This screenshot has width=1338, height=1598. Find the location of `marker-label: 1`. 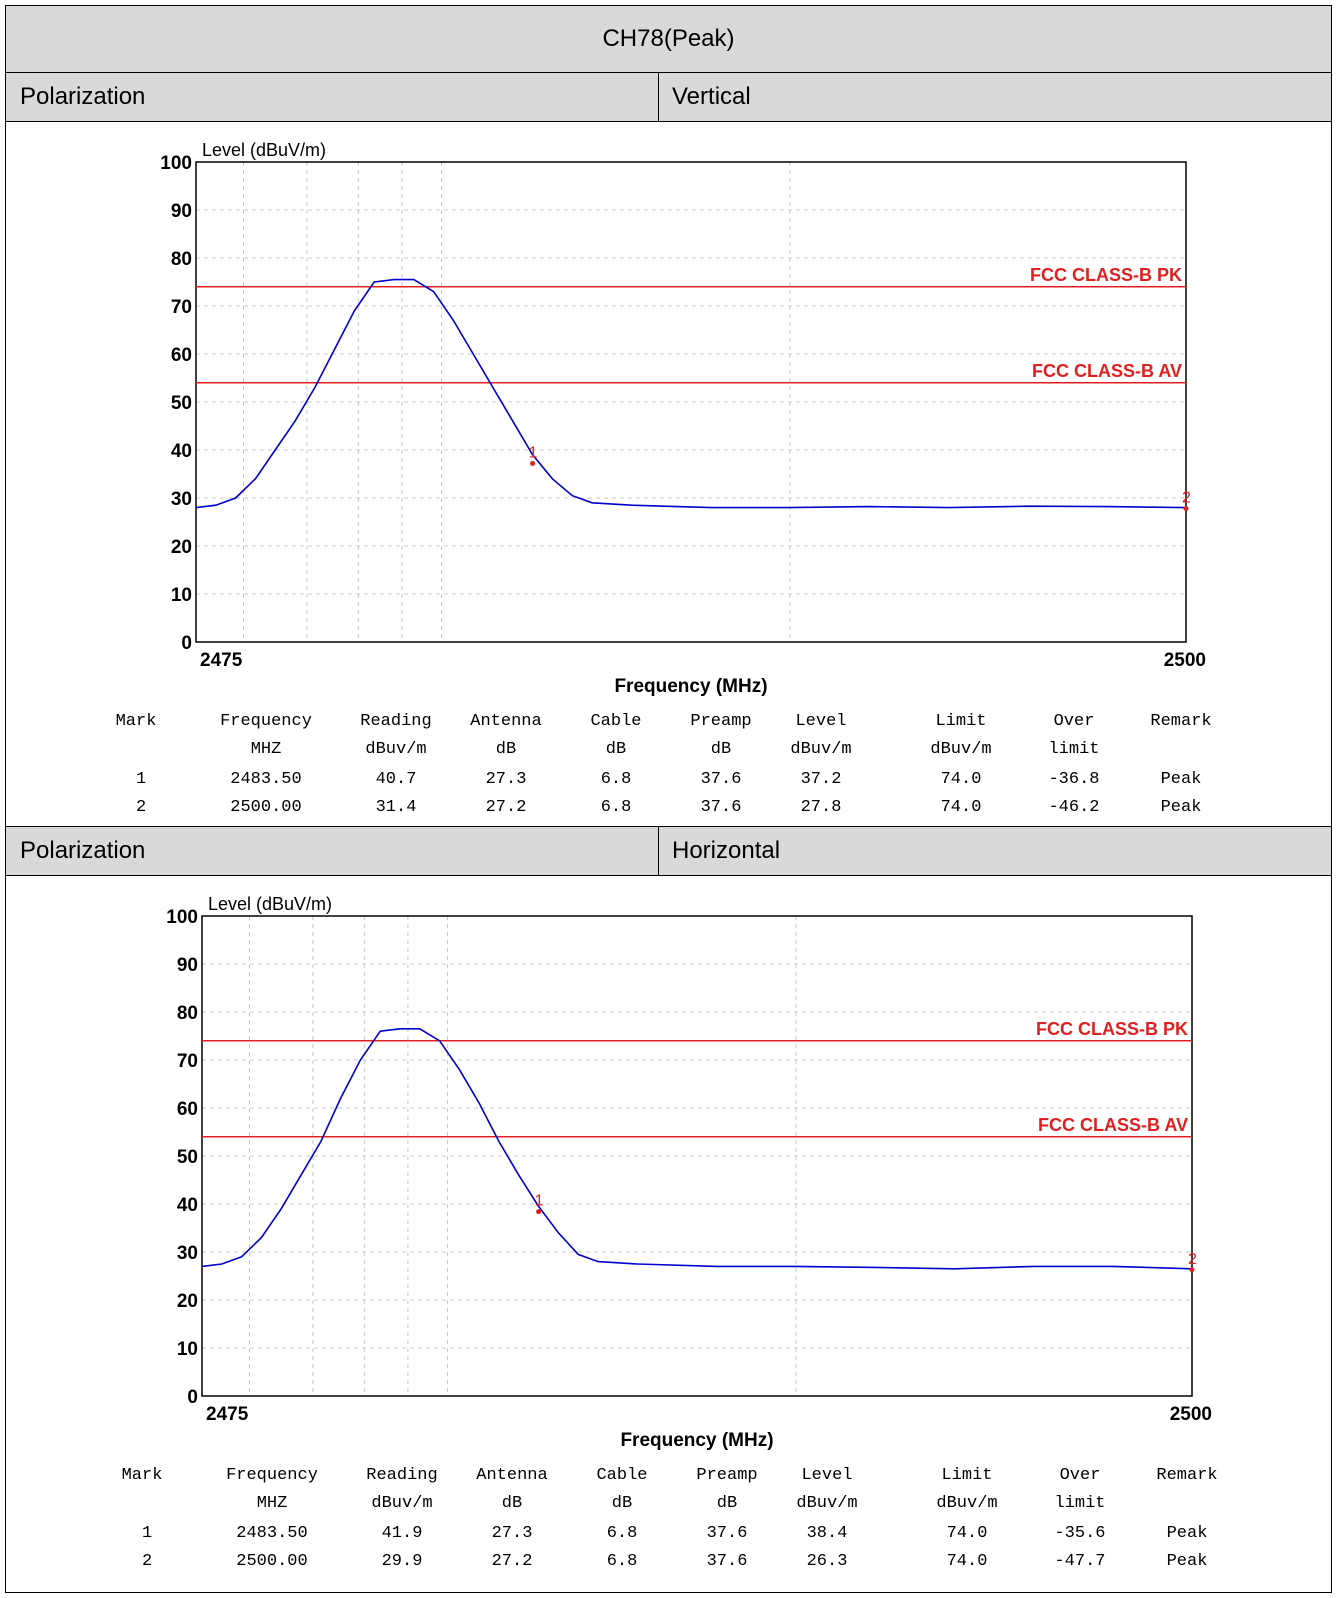

marker-label: 1 is located at coordinates (533, 452).